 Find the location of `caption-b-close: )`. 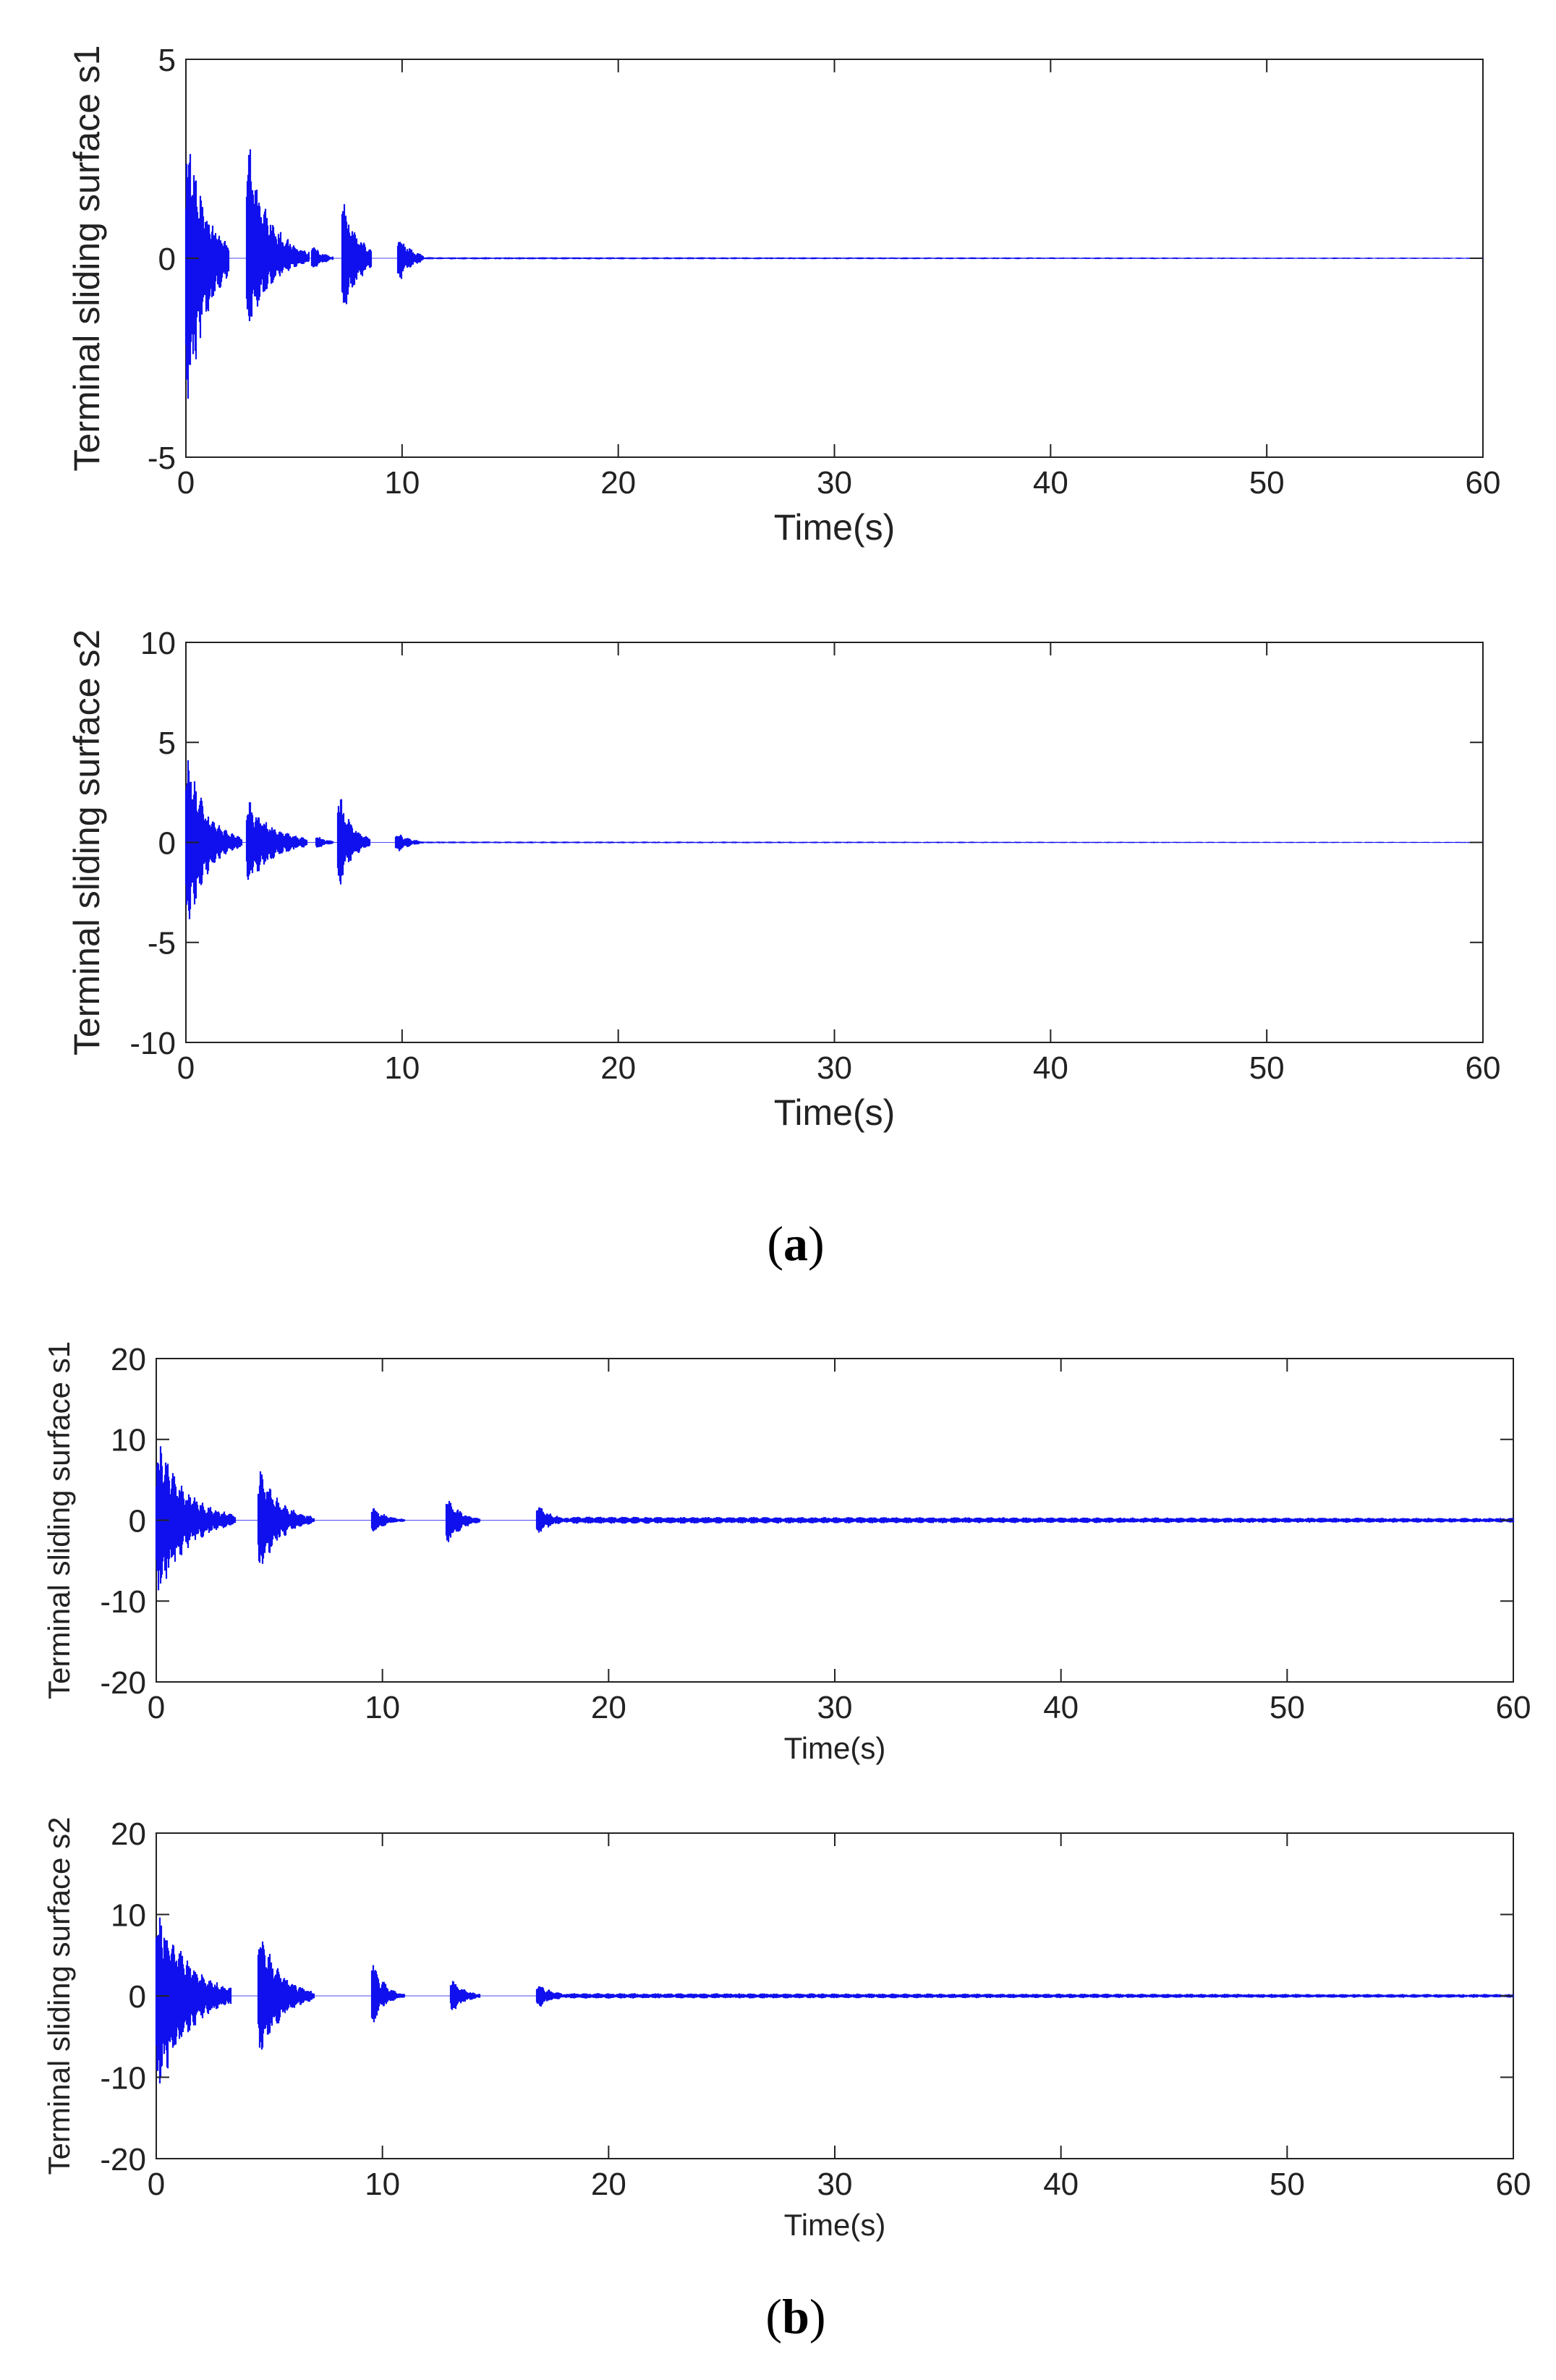

caption-b-close: ) is located at coordinates (817, 2316).